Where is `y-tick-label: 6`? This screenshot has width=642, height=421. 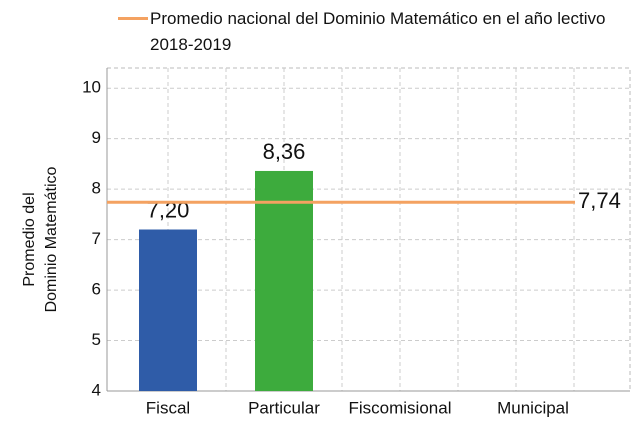
y-tick-label: 6 is located at coordinates (96, 289).